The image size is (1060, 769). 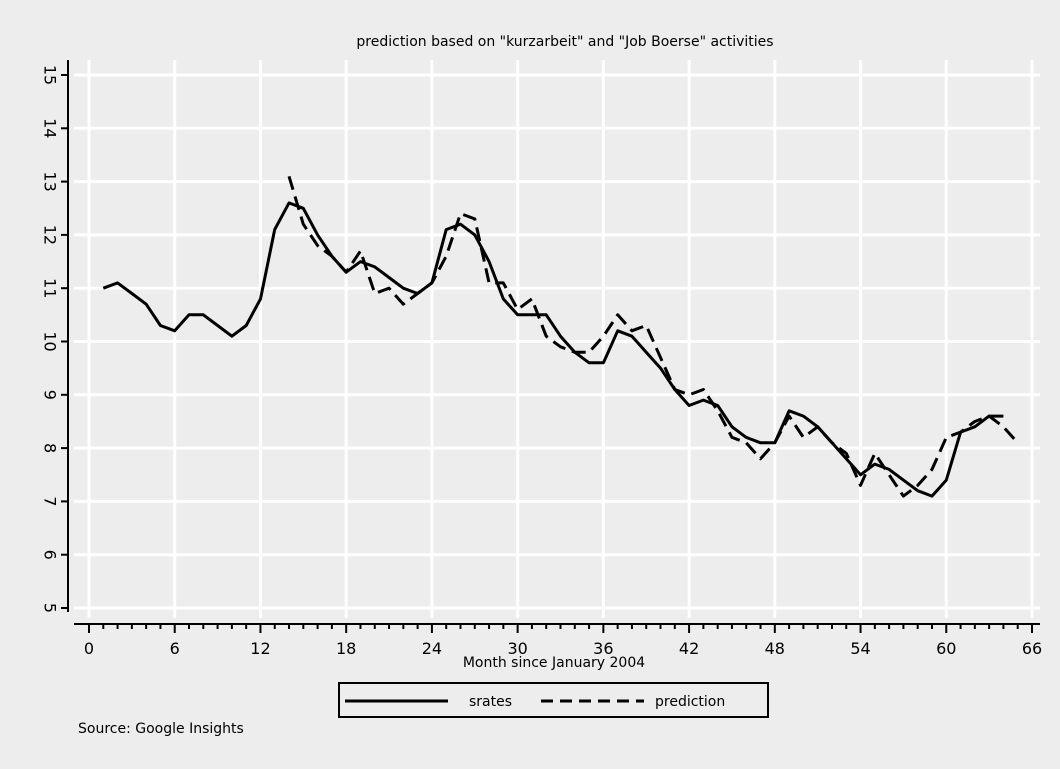 What do you see at coordinates (50, 555) in the screenshot?
I see `y-tick-label: 6` at bounding box center [50, 555].